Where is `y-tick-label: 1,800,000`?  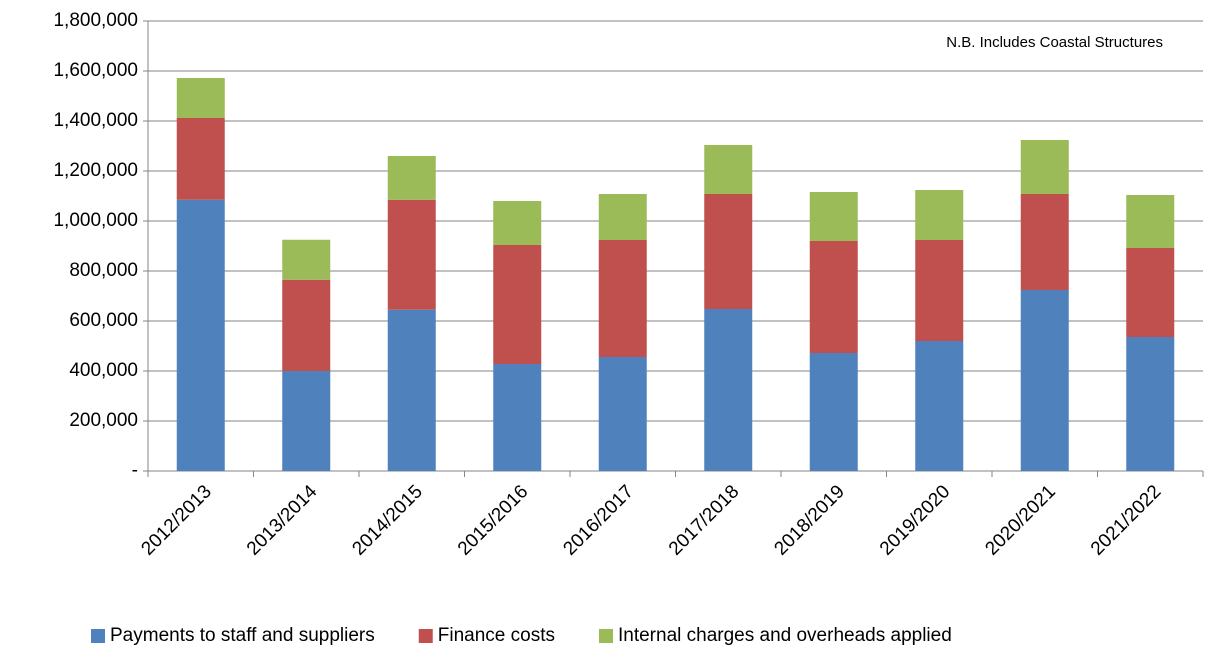 y-tick-label: 1,800,000 is located at coordinates (95, 20).